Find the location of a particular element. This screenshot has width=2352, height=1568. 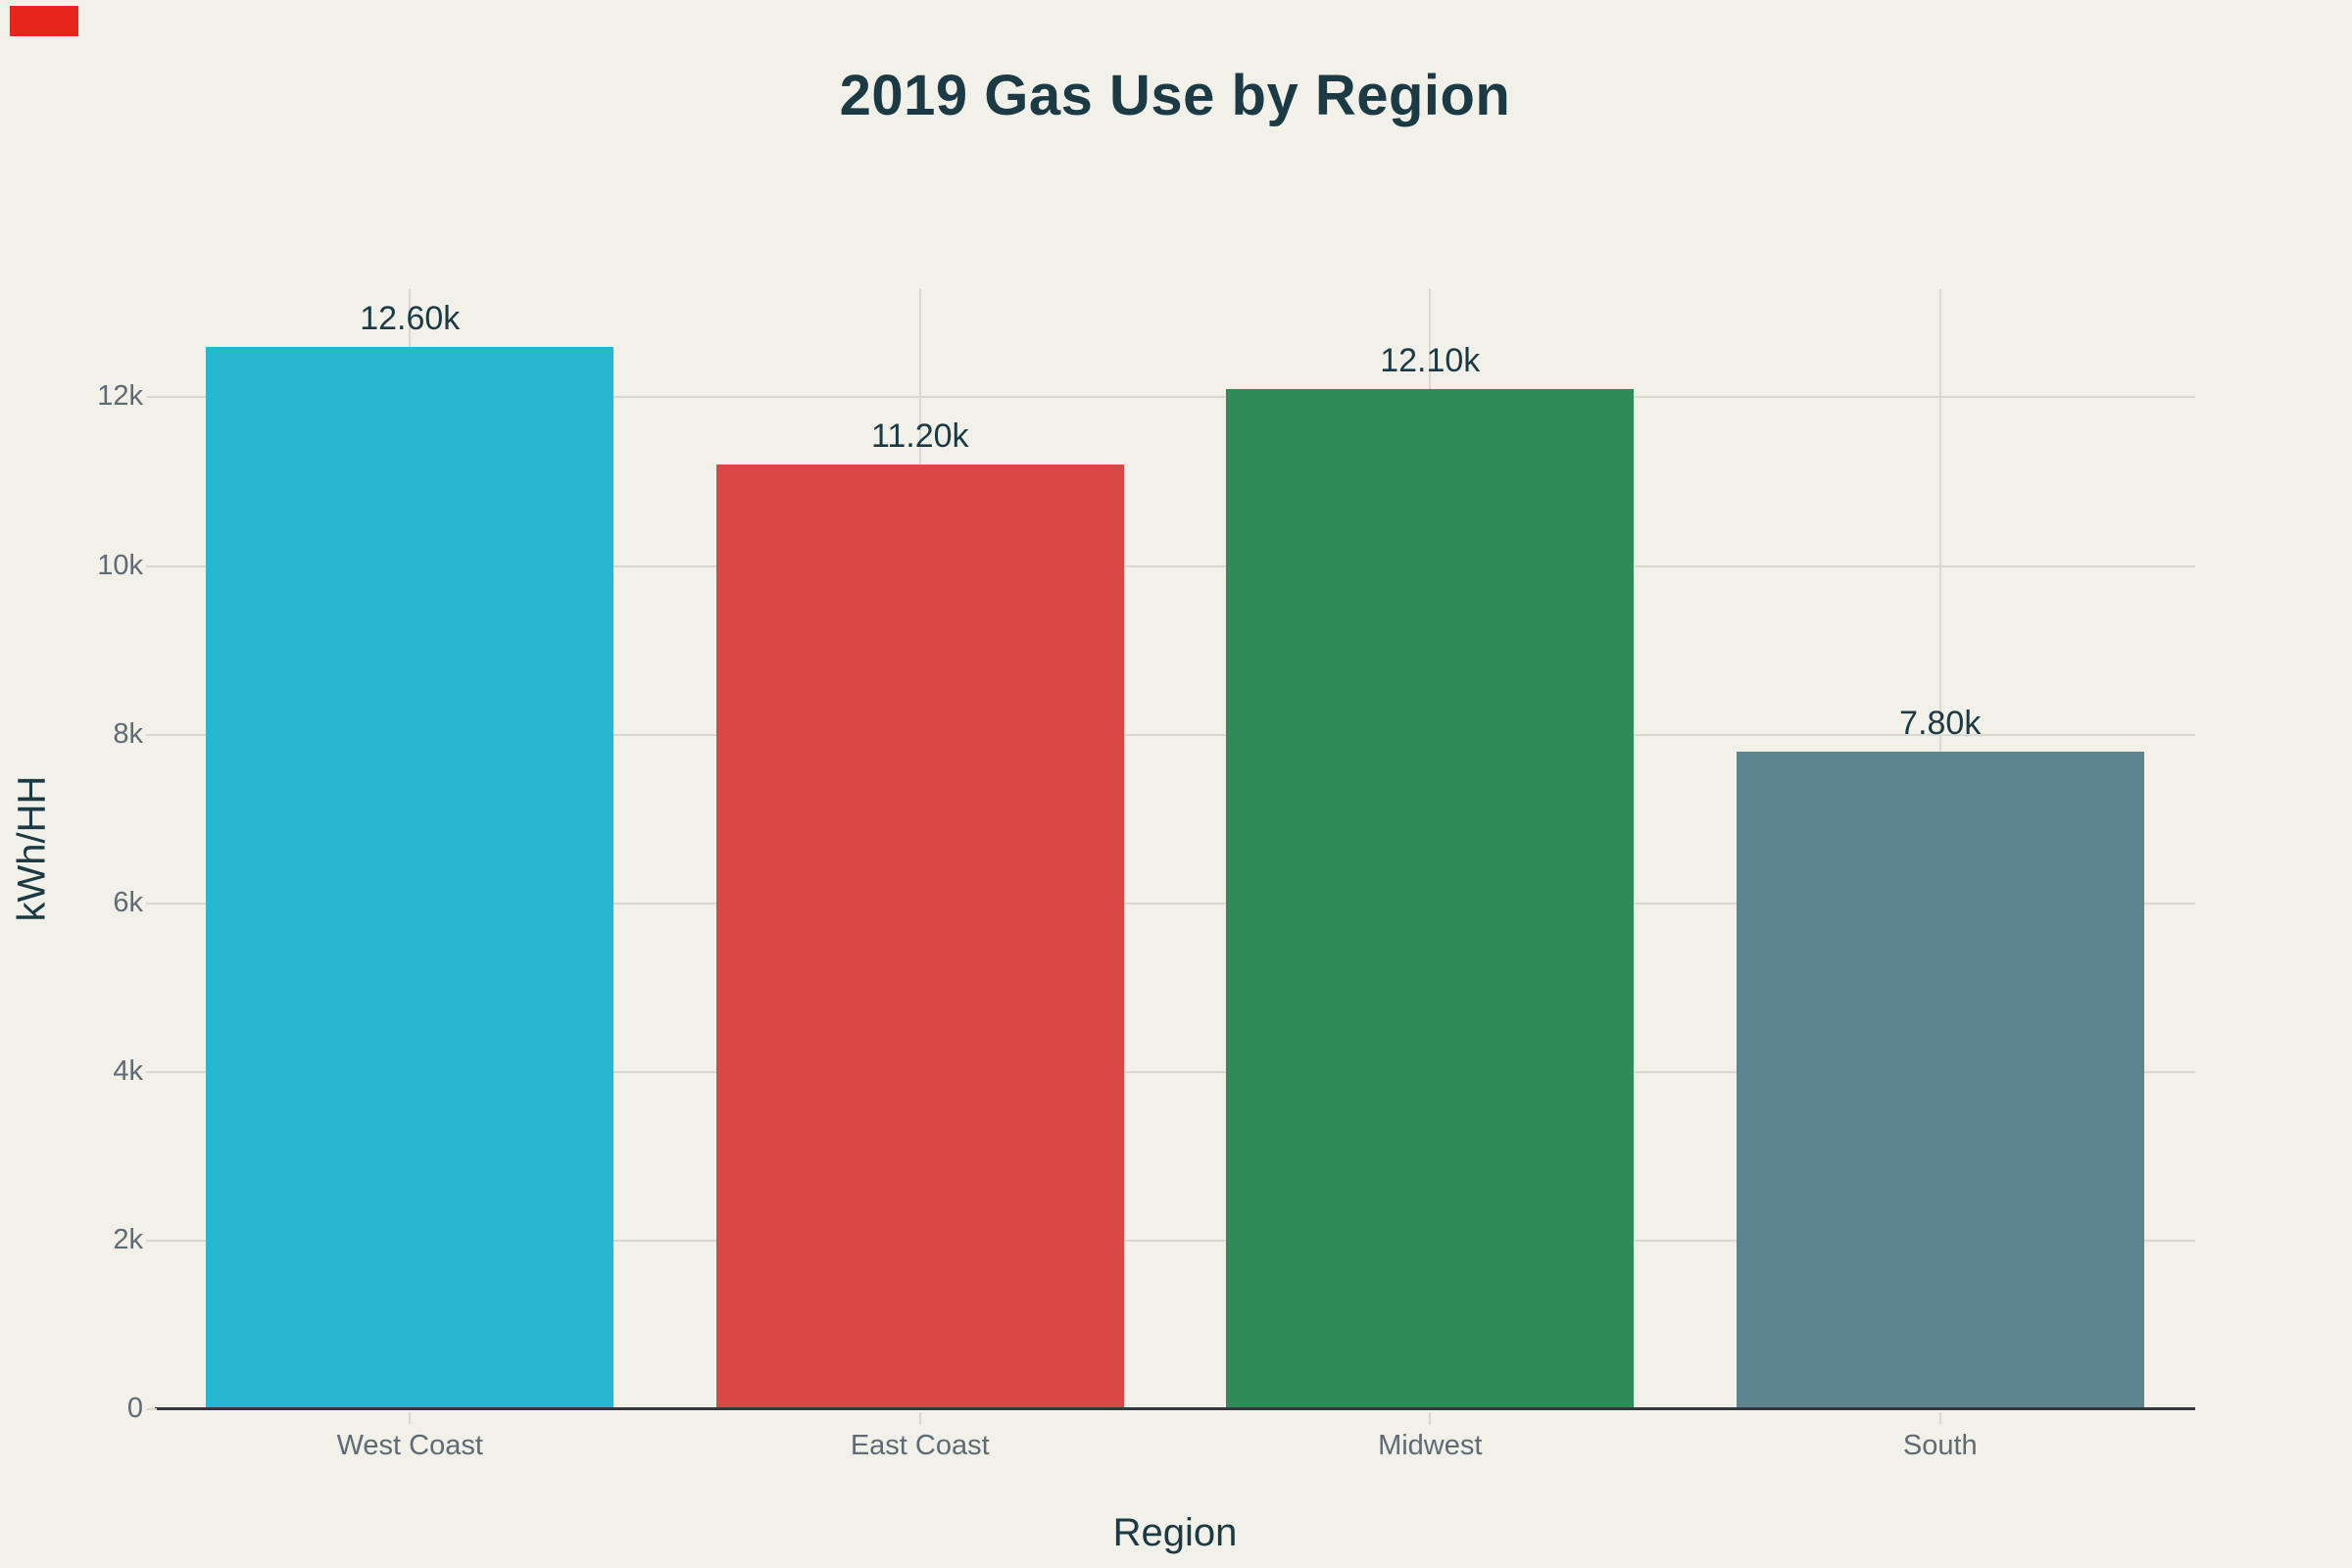

y-tick-label: 2k is located at coordinates (128, 1239).